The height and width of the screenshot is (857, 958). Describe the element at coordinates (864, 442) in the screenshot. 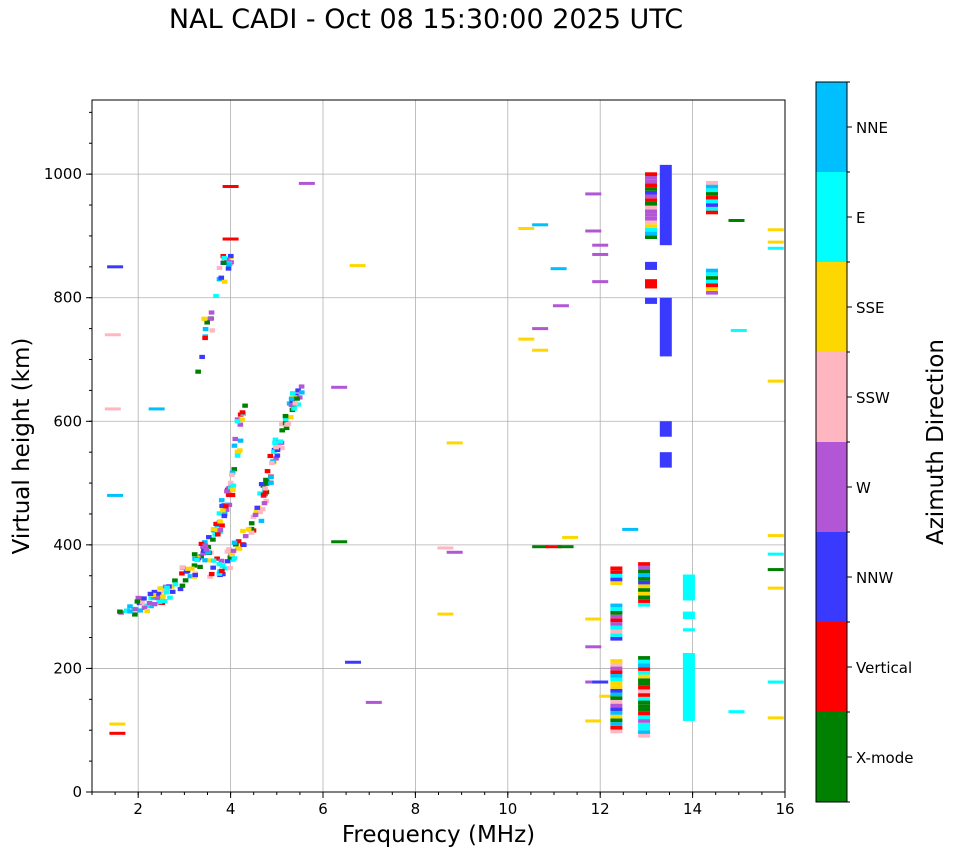

I see `colorbar: X-mode Vertical NNW W SSW SSE E NNE` at that location.